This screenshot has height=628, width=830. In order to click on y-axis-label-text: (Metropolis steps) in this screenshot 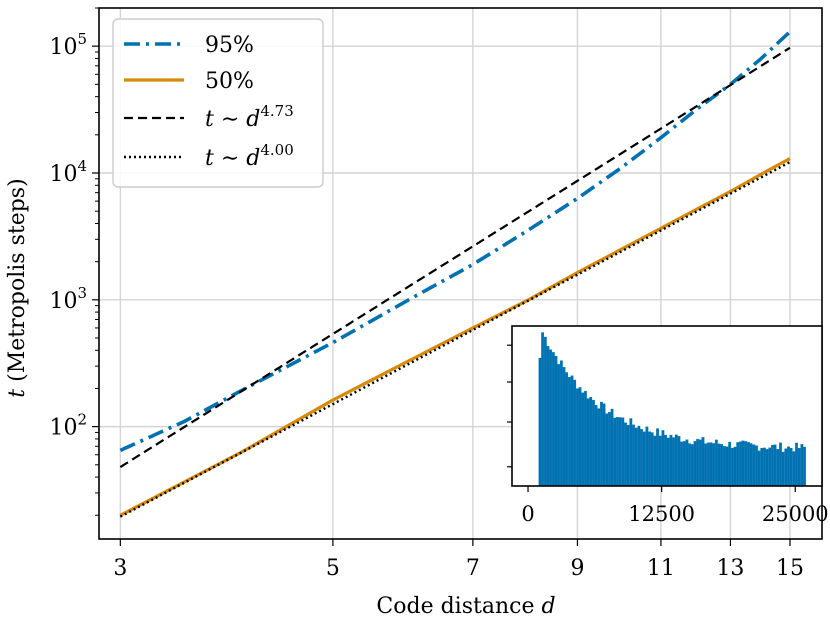, I will do `click(17, 280)`.